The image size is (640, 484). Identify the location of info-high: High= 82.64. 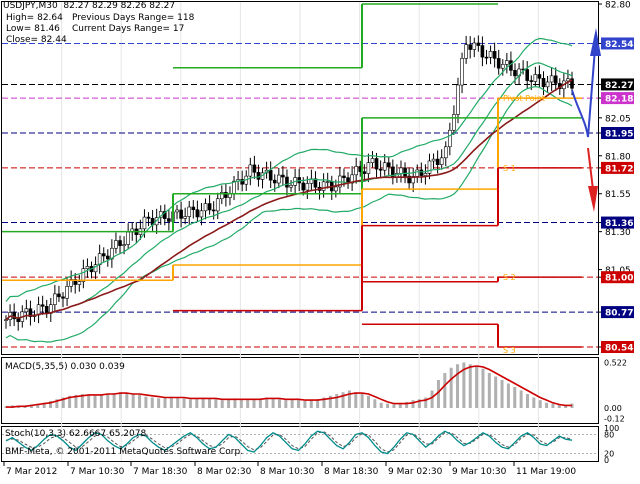
(34, 18).